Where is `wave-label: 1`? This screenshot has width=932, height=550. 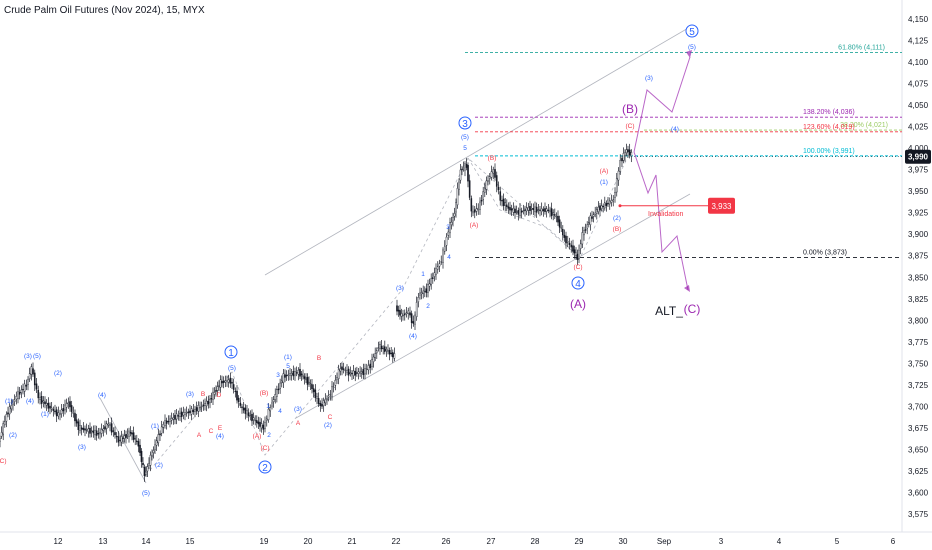
wave-label: 1 is located at coordinates (423, 274).